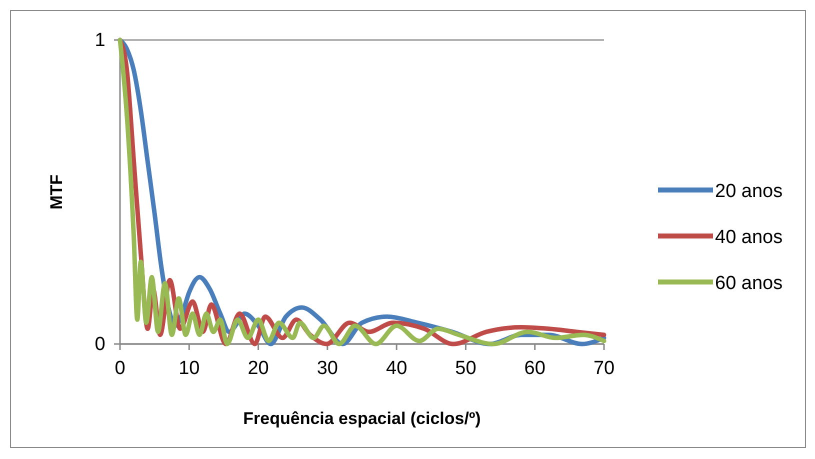 The width and height of the screenshot is (815, 459). What do you see at coordinates (100, 41) in the screenshot?
I see `y-tick-label: 1` at bounding box center [100, 41].